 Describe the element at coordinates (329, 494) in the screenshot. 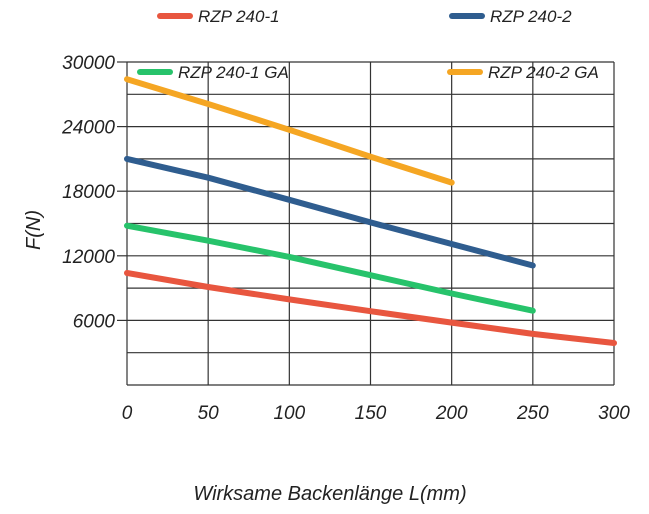

I see `x-axis-title: Wirksame Backenlänge L(mm)` at that location.